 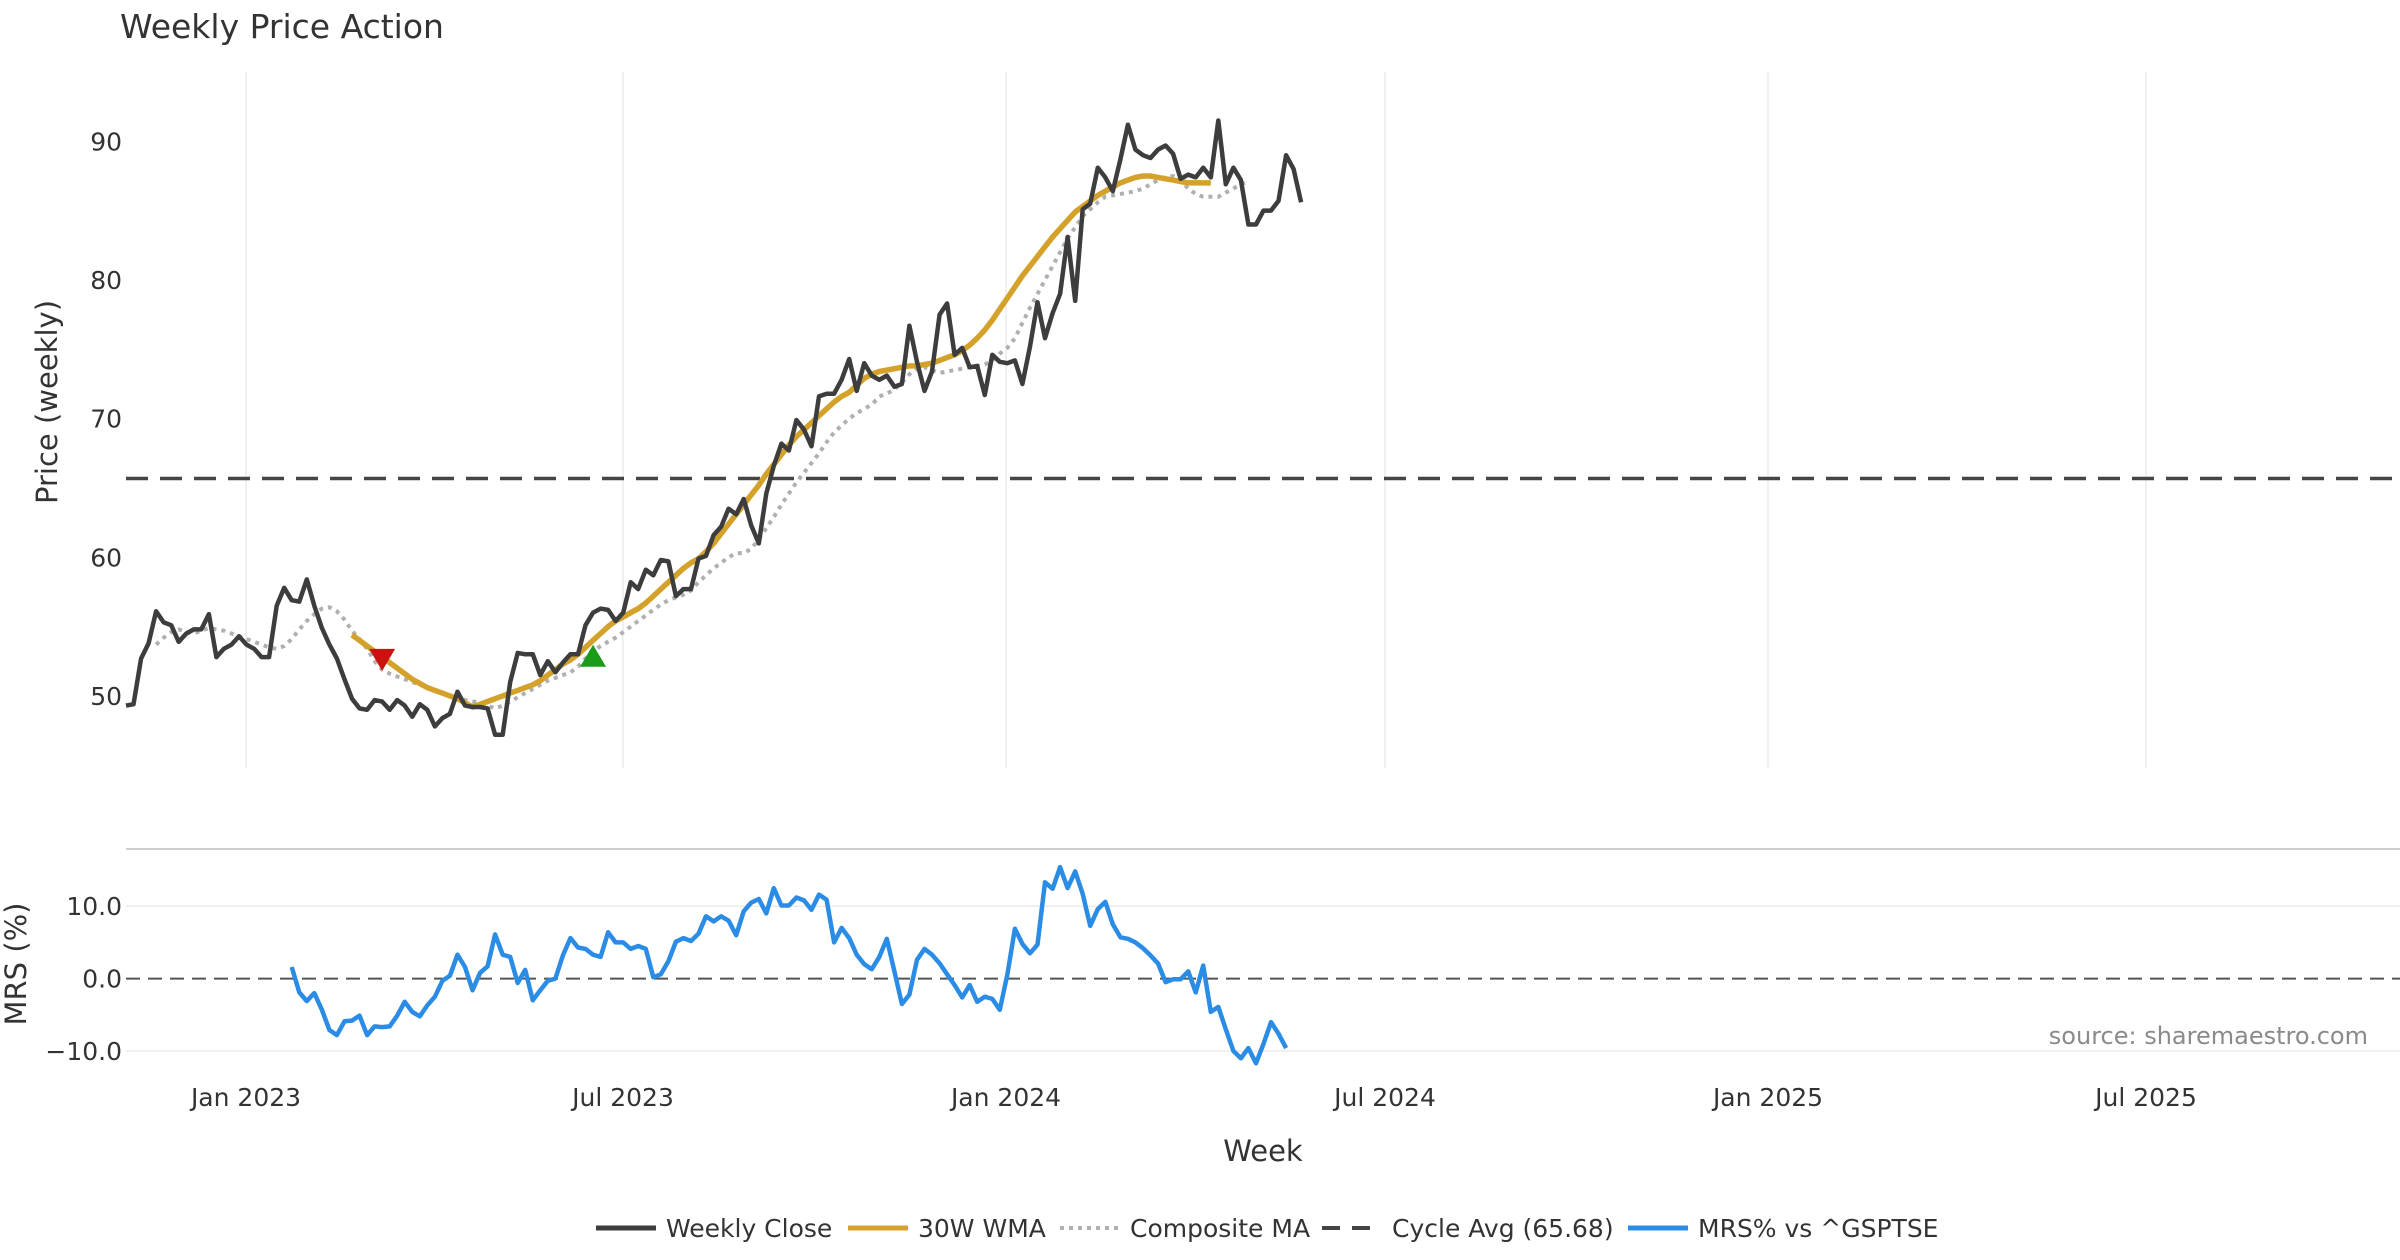 I want to click on price-y-tick-label: 80, so click(x=106, y=280).